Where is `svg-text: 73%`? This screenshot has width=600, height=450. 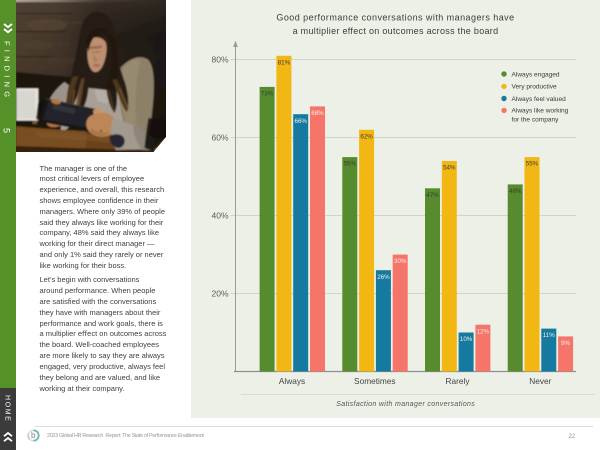
svg-text: 73% is located at coordinates (267, 94).